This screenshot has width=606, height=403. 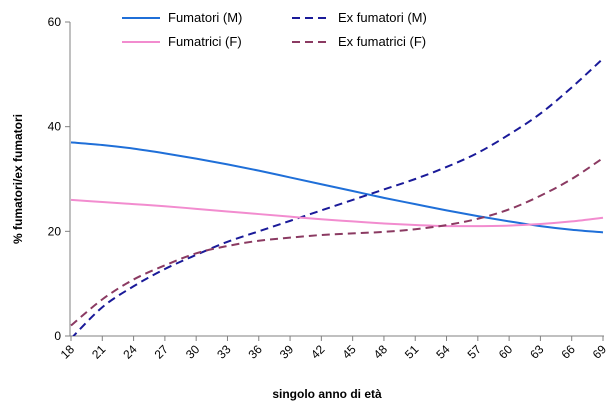 What do you see at coordinates (55, 127) in the screenshot?
I see `y-tick-label: 40` at bounding box center [55, 127].